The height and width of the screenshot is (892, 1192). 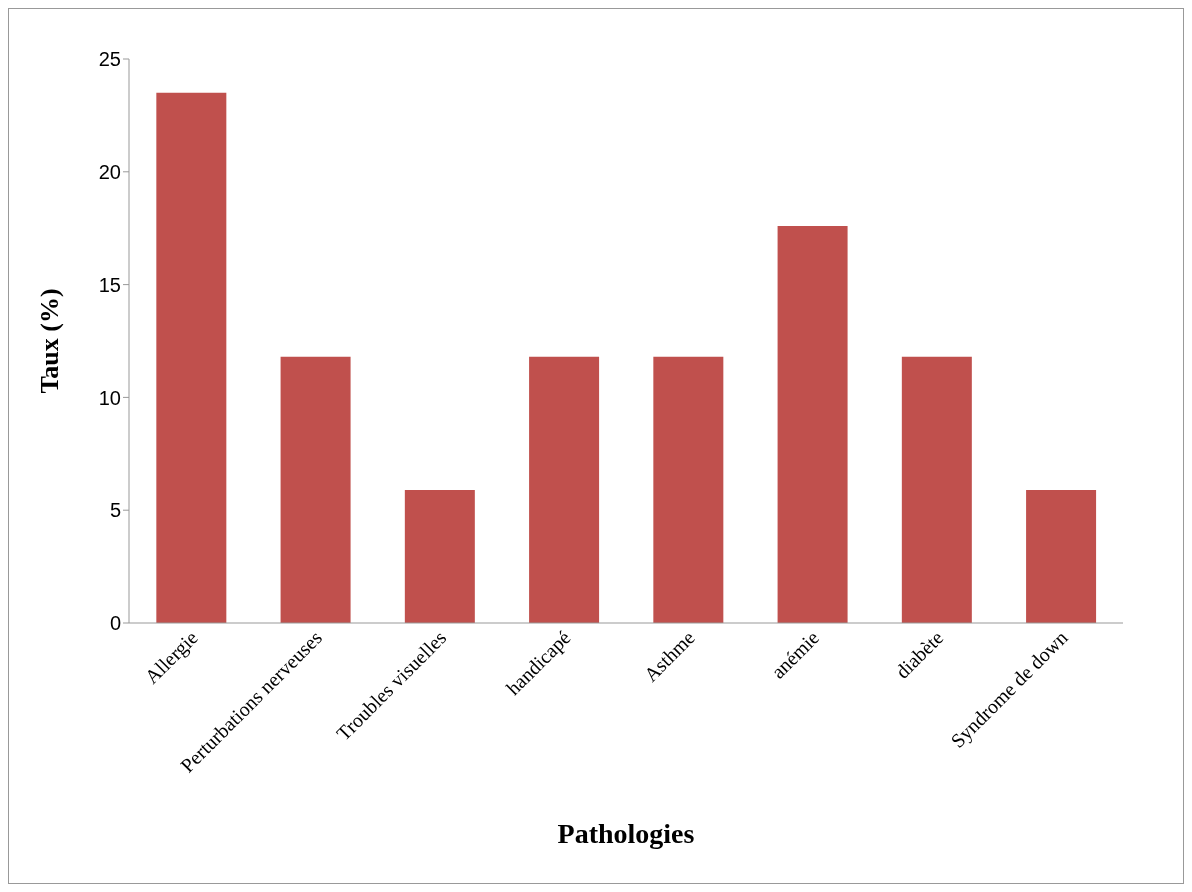 I want to click on y-tick-label: 25, so click(x=109, y=59).